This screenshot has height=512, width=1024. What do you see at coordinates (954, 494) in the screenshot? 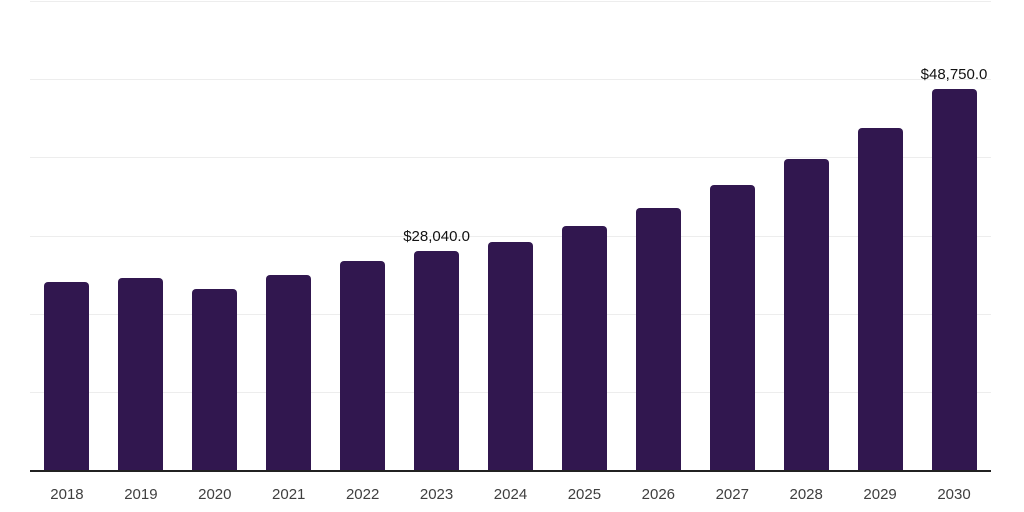
I see `x-axis-label-2030: 2030` at bounding box center [954, 494].